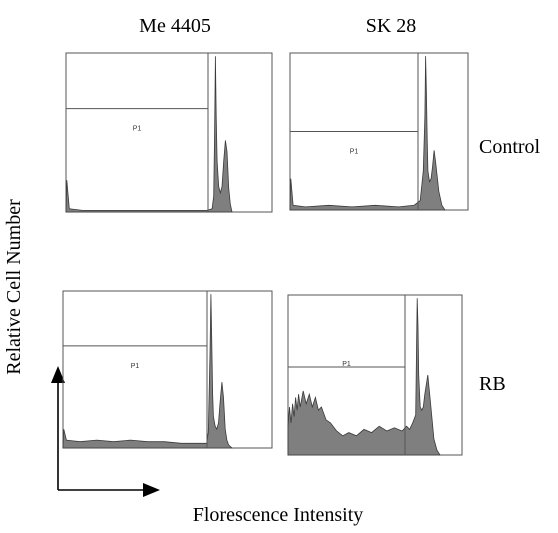 This screenshot has height=533, width=558. I want to click on x-axis-arrowhead, so click(151, 490).